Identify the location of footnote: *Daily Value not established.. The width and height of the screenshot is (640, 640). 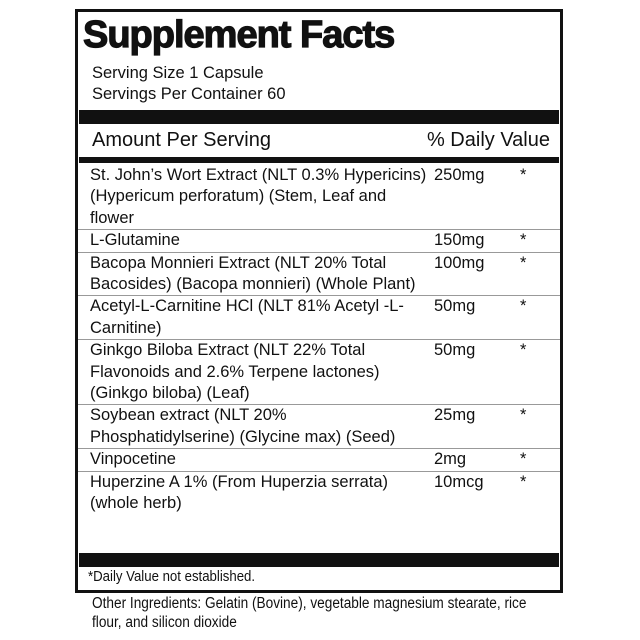
(172, 576).